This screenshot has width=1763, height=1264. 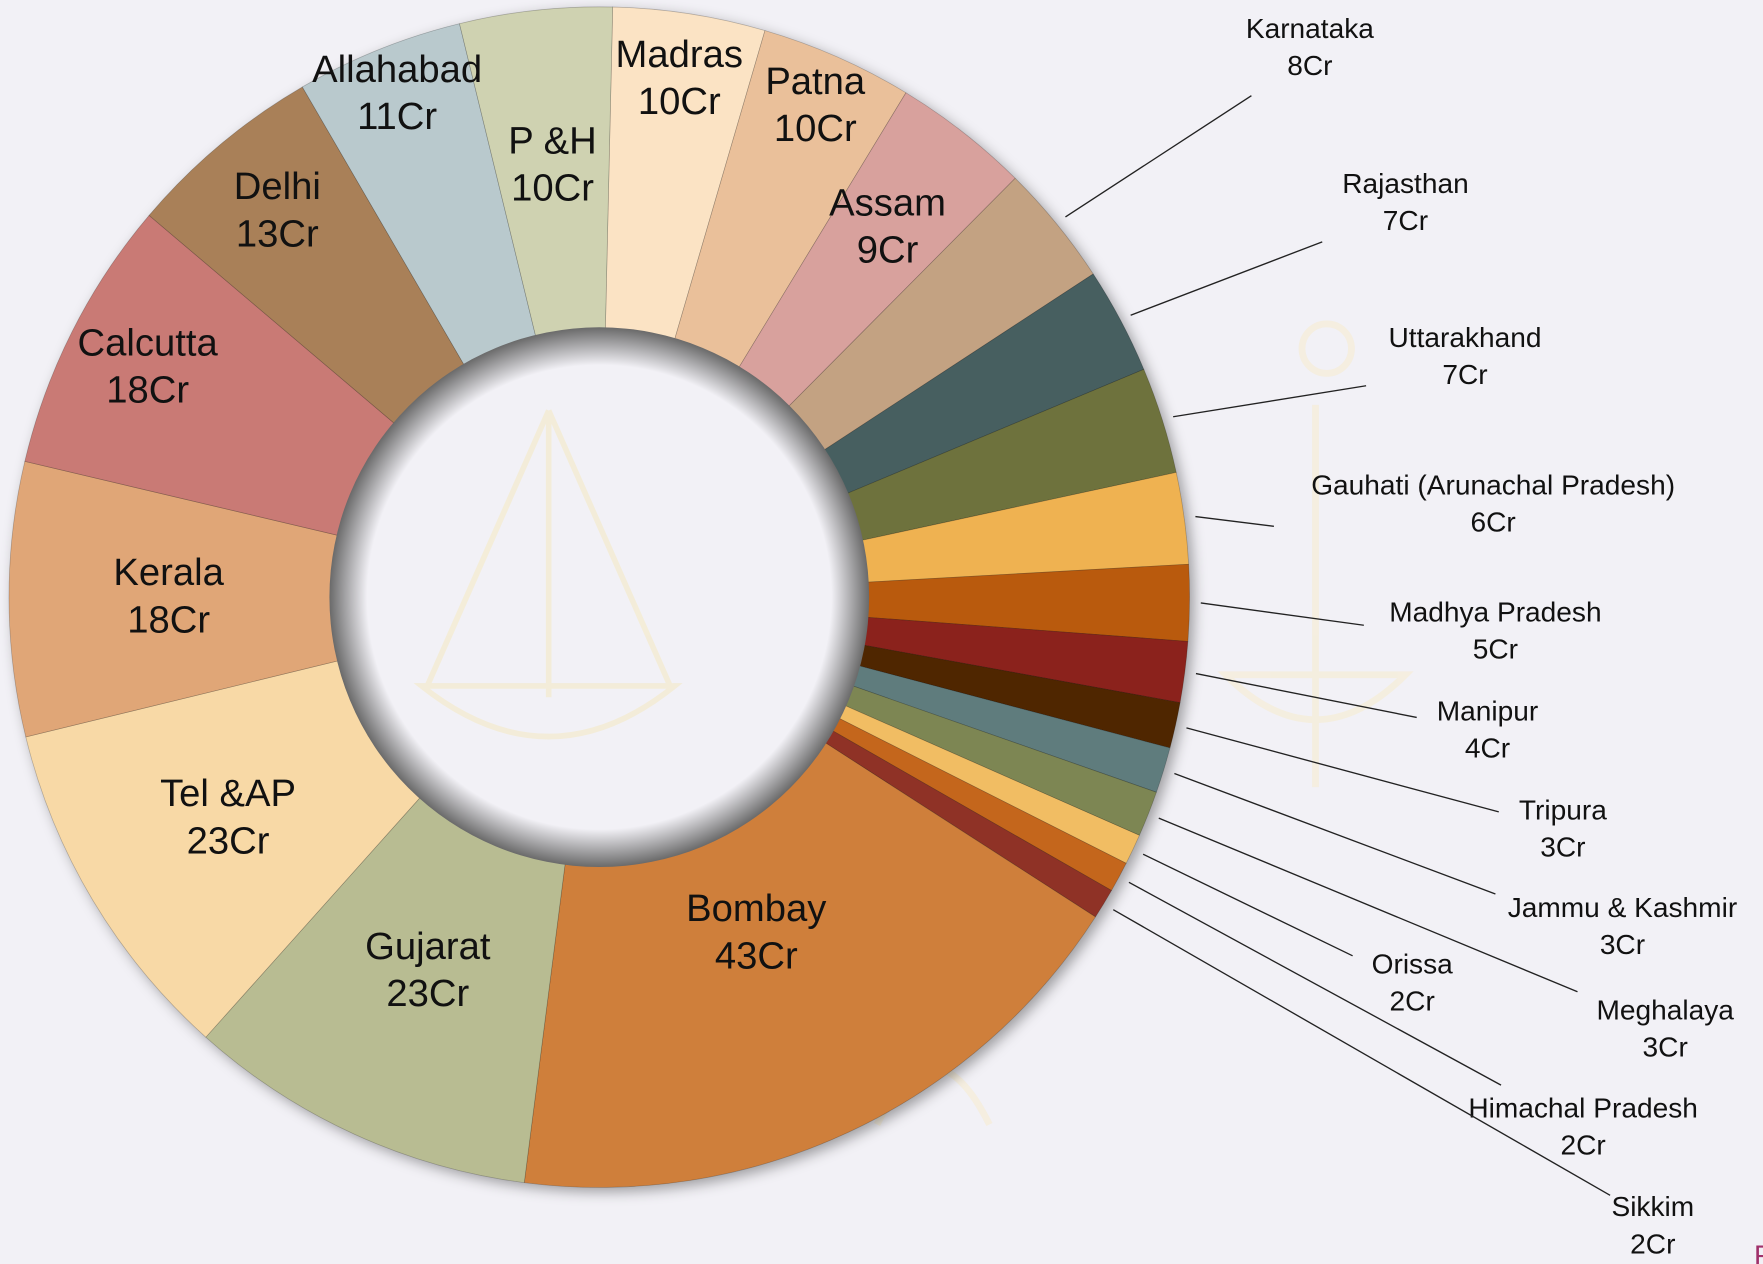 What do you see at coordinates (277, 186) in the screenshot?
I see `slice-label: Delhi` at bounding box center [277, 186].